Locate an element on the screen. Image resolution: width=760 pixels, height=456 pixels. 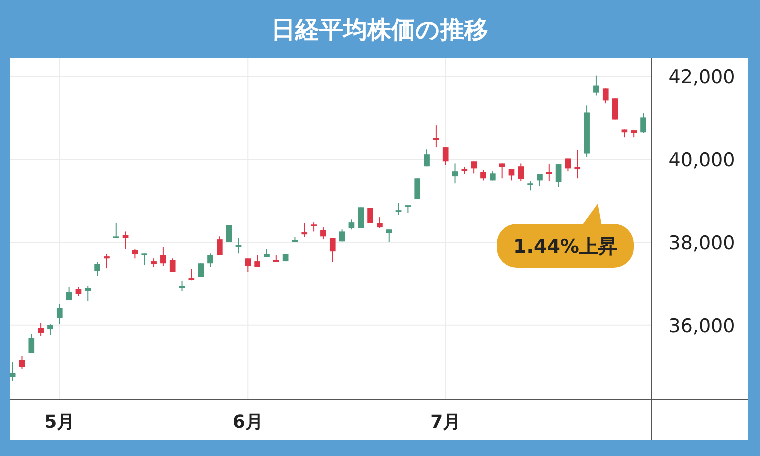
annotation: 1.44%上昇 is located at coordinates (566, 247).